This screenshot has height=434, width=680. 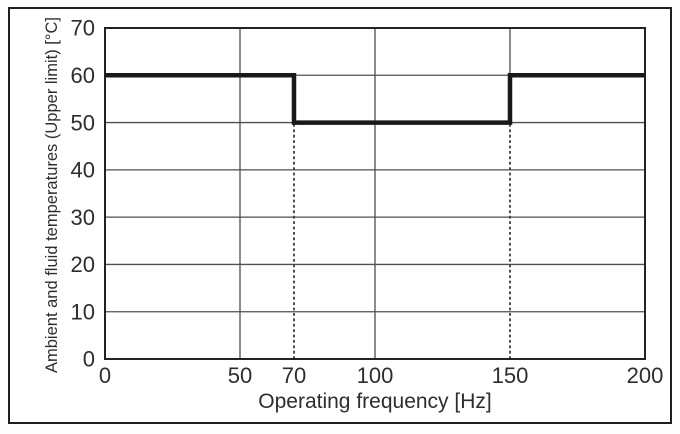 What do you see at coordinates (83, 264) in the screenshot?
I see `y-tick-label-20: 20` at bounding box center [83, 264].